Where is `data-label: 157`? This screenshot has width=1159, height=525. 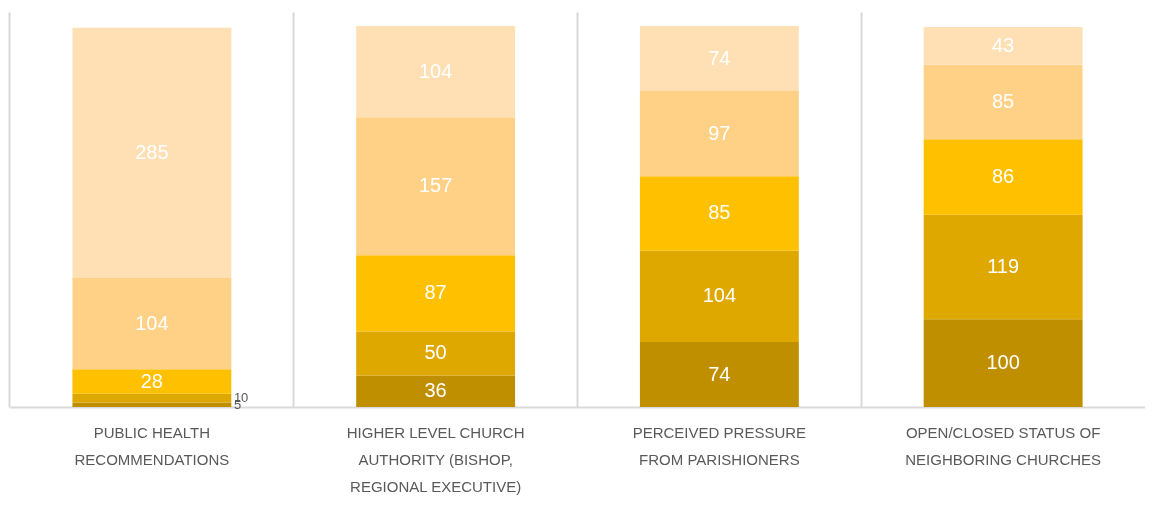
data-label: 157 is located at coordinates (435, 185).